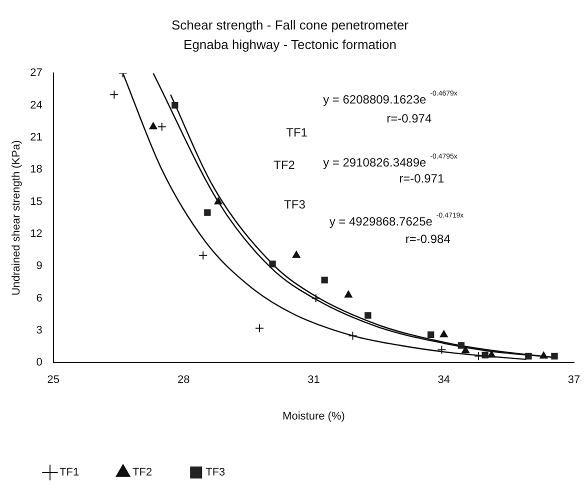 The height and width of the screenshot is (492, 584). I want to click on legend-label: TF3, so click(216, 472).